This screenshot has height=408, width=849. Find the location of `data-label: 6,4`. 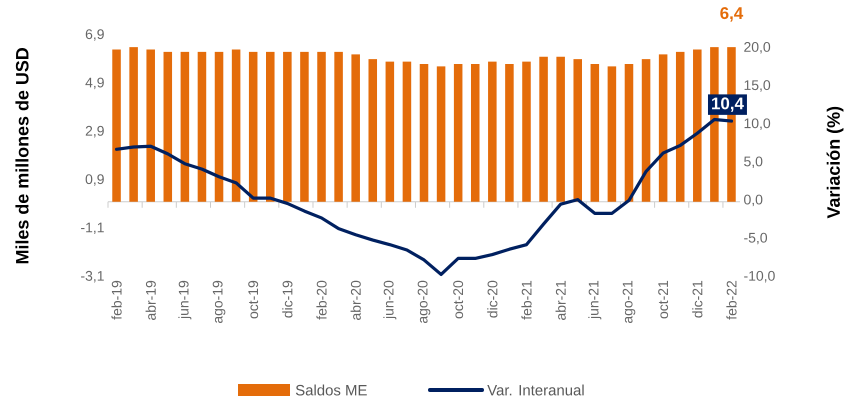

data-label: 6,4 is located at coordinates (732, 14).